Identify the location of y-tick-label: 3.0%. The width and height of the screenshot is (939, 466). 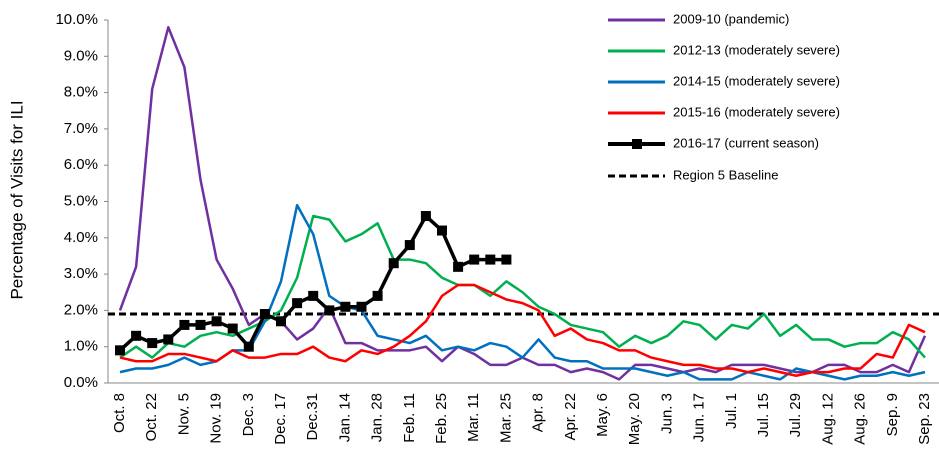
(81, 273).